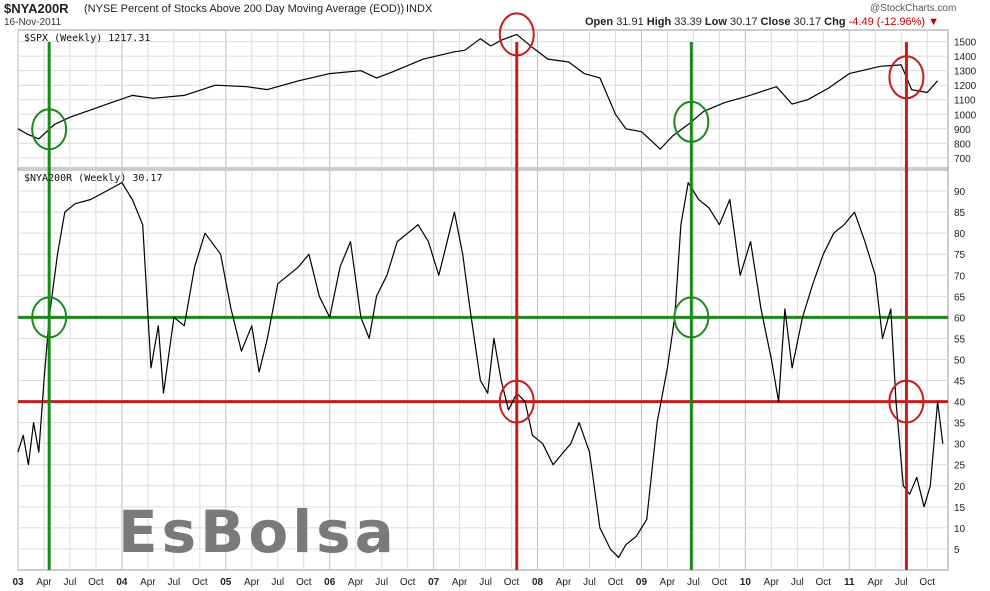 The width and height of the screenshot is (990, 591). Describe the element at coordinates (965, 86) in the screenshot. I see `spx-ytick-label: 1200` at that location.